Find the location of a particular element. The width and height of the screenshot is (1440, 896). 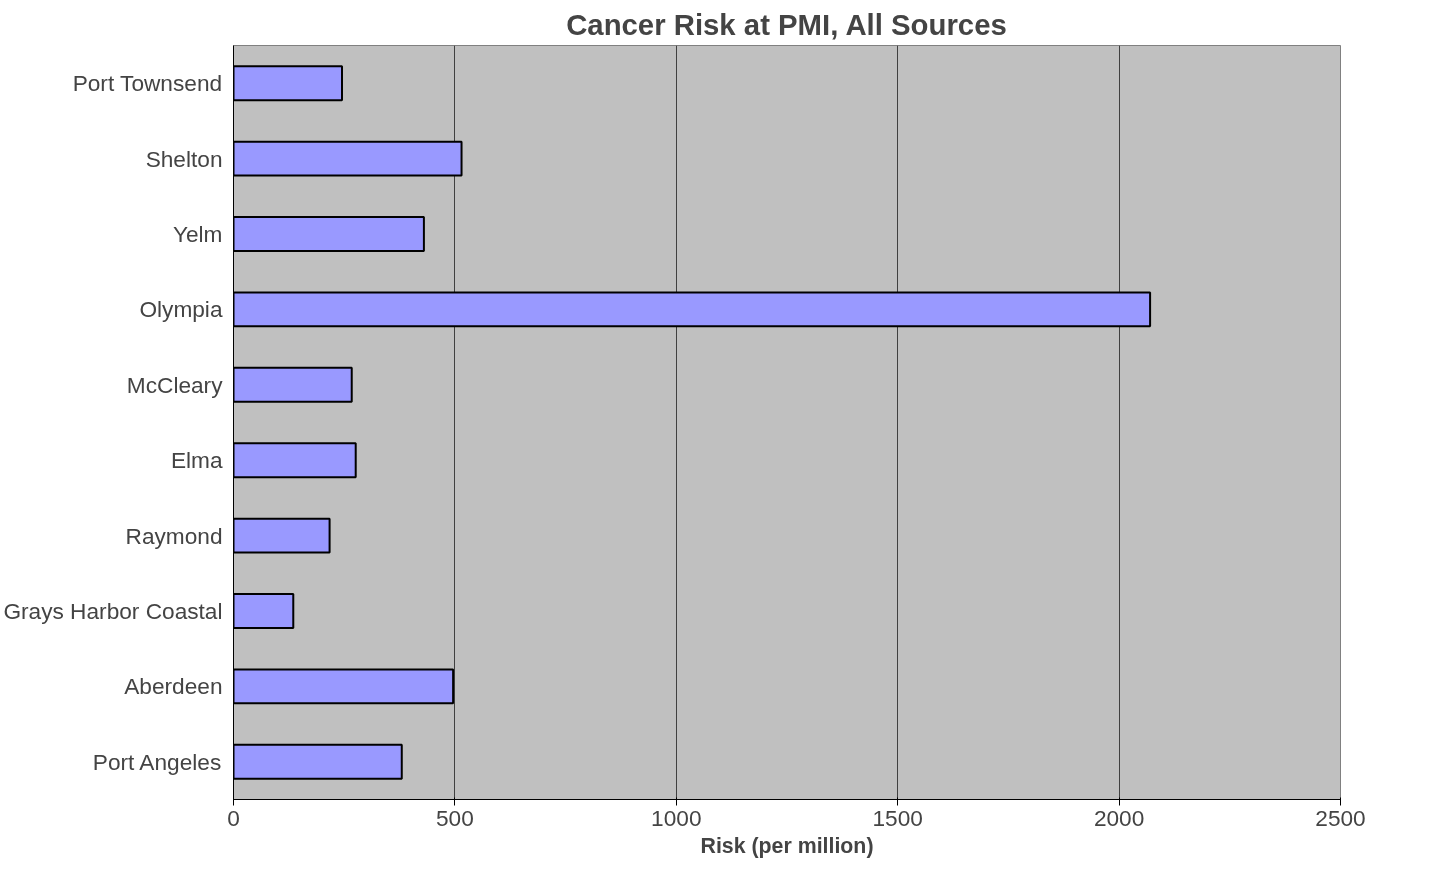

chart-title: Cancer Risk at PMI, All Sources is located at coordinates (786, 24).